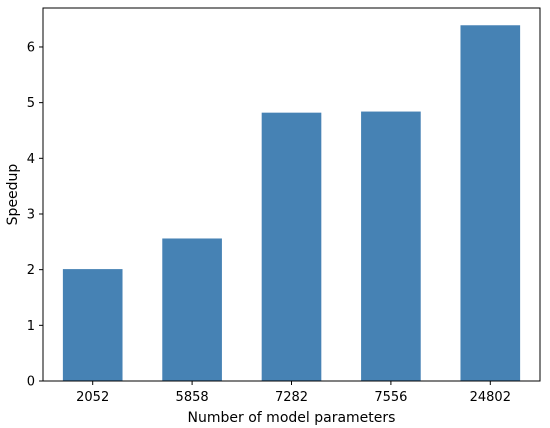  I want to click on x-axis-ticks: 2052 5858 7282 7556 24802, so click(293, 393).